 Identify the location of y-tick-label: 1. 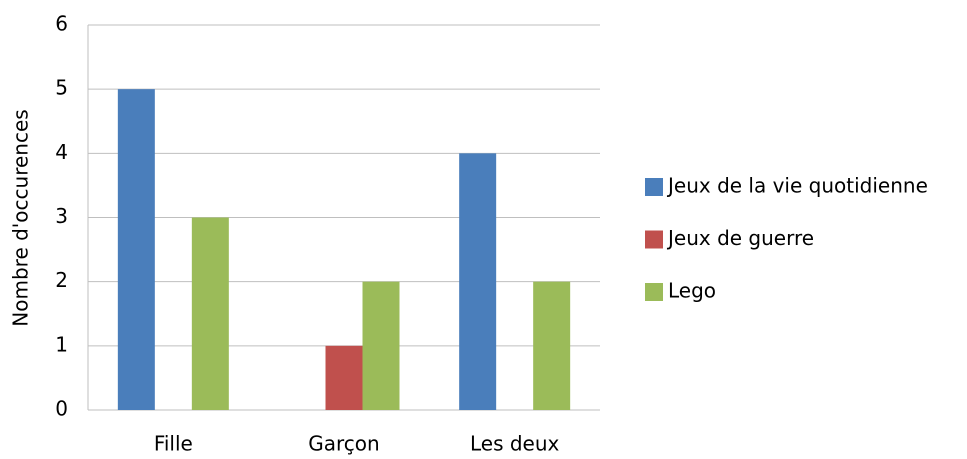
(61, 344).